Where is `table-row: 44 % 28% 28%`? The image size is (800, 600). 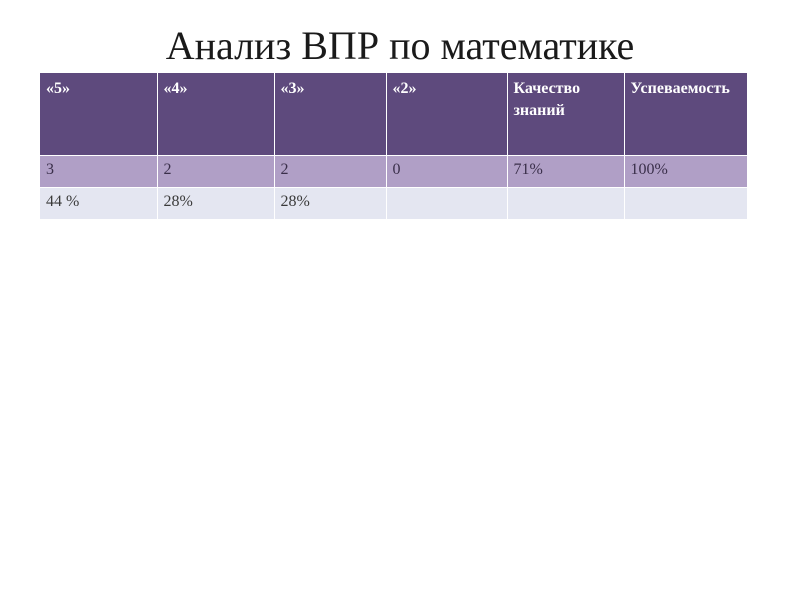 table-row: 44 % 28% 28% is located at coordinates (393, 203).